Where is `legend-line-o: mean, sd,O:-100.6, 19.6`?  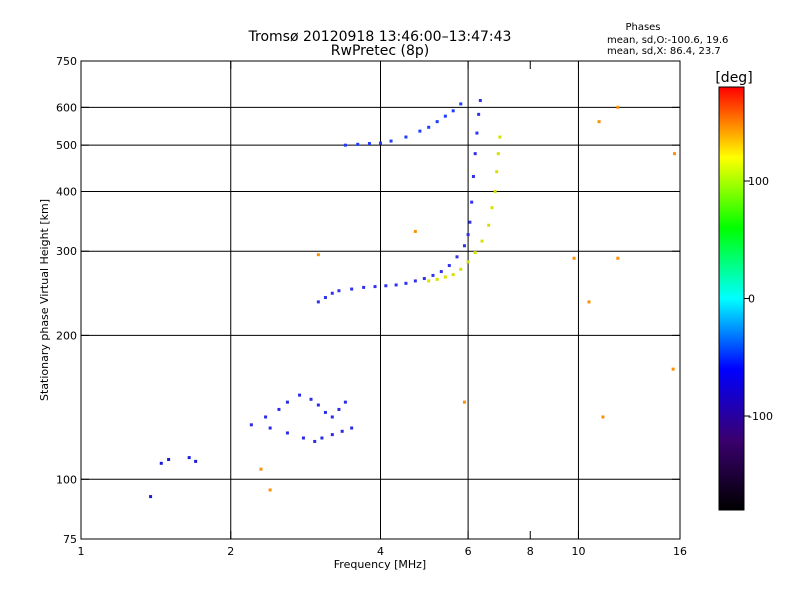 legend-line-o: mean, sd,O:-100.6, 19.6 is located at coordinates (667, 40).